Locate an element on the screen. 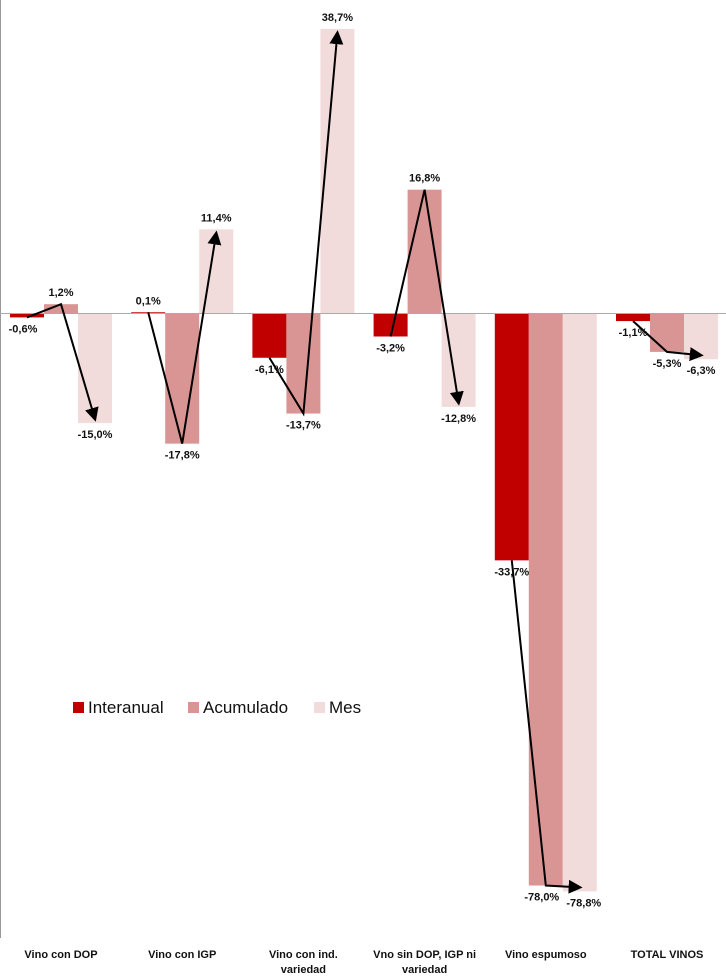 The width and height of the screenshot is (726, 980). value-label-interanual-5: -1,1% is located at coordinates (633, 333).